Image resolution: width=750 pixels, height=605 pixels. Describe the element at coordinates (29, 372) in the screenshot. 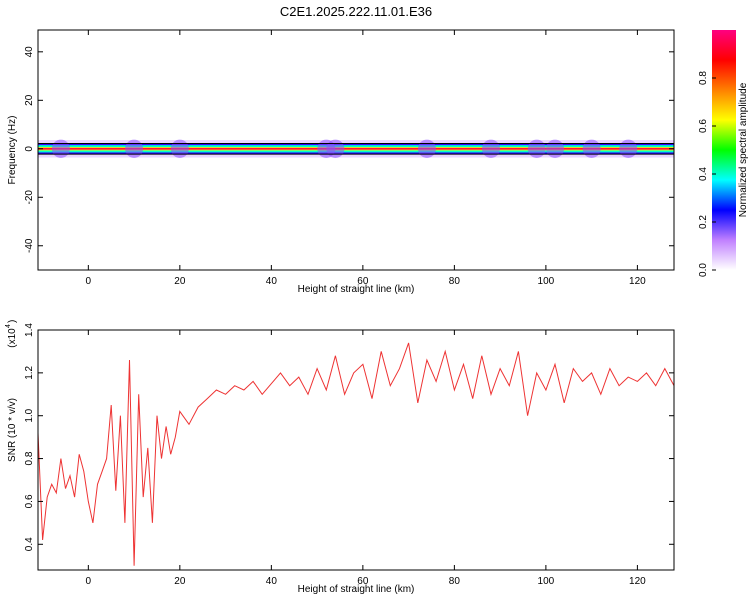

I see `snr-ytick-label: 1.2` at that location.